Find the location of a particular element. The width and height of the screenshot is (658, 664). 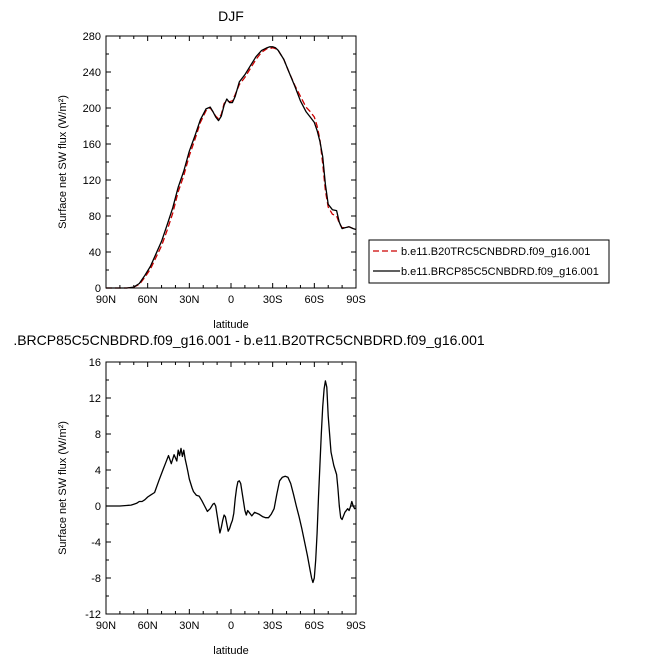

top-y-tick-label: 0 is located at coordinates (98, 289).